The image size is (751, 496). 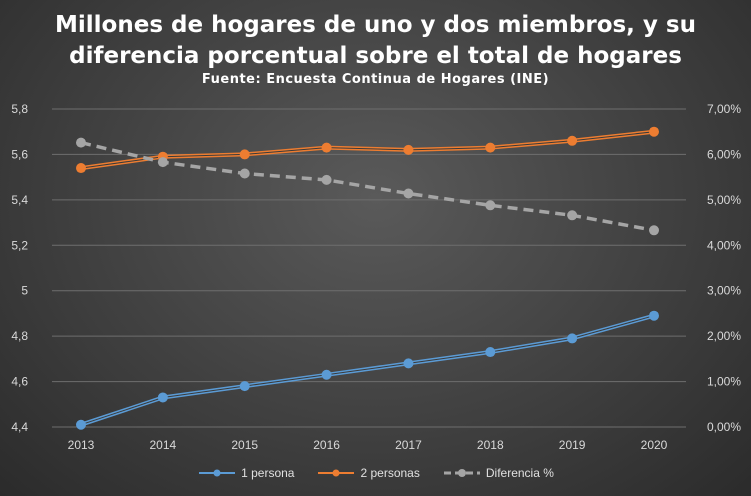 What do you see at coordinates (268, 473) in the screenshot?
I see `legend-label-1-persona: 1 persona` at bounding box center [268, 473].